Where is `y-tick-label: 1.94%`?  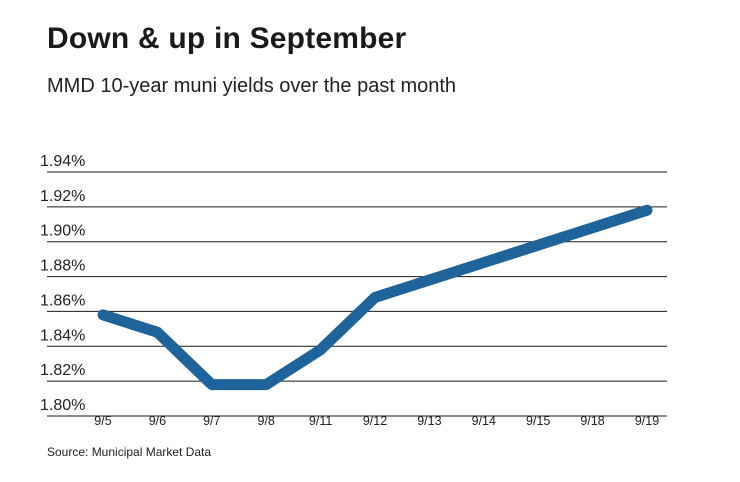 y-tick-label: 1.94% is located at coordinates (62, 161).